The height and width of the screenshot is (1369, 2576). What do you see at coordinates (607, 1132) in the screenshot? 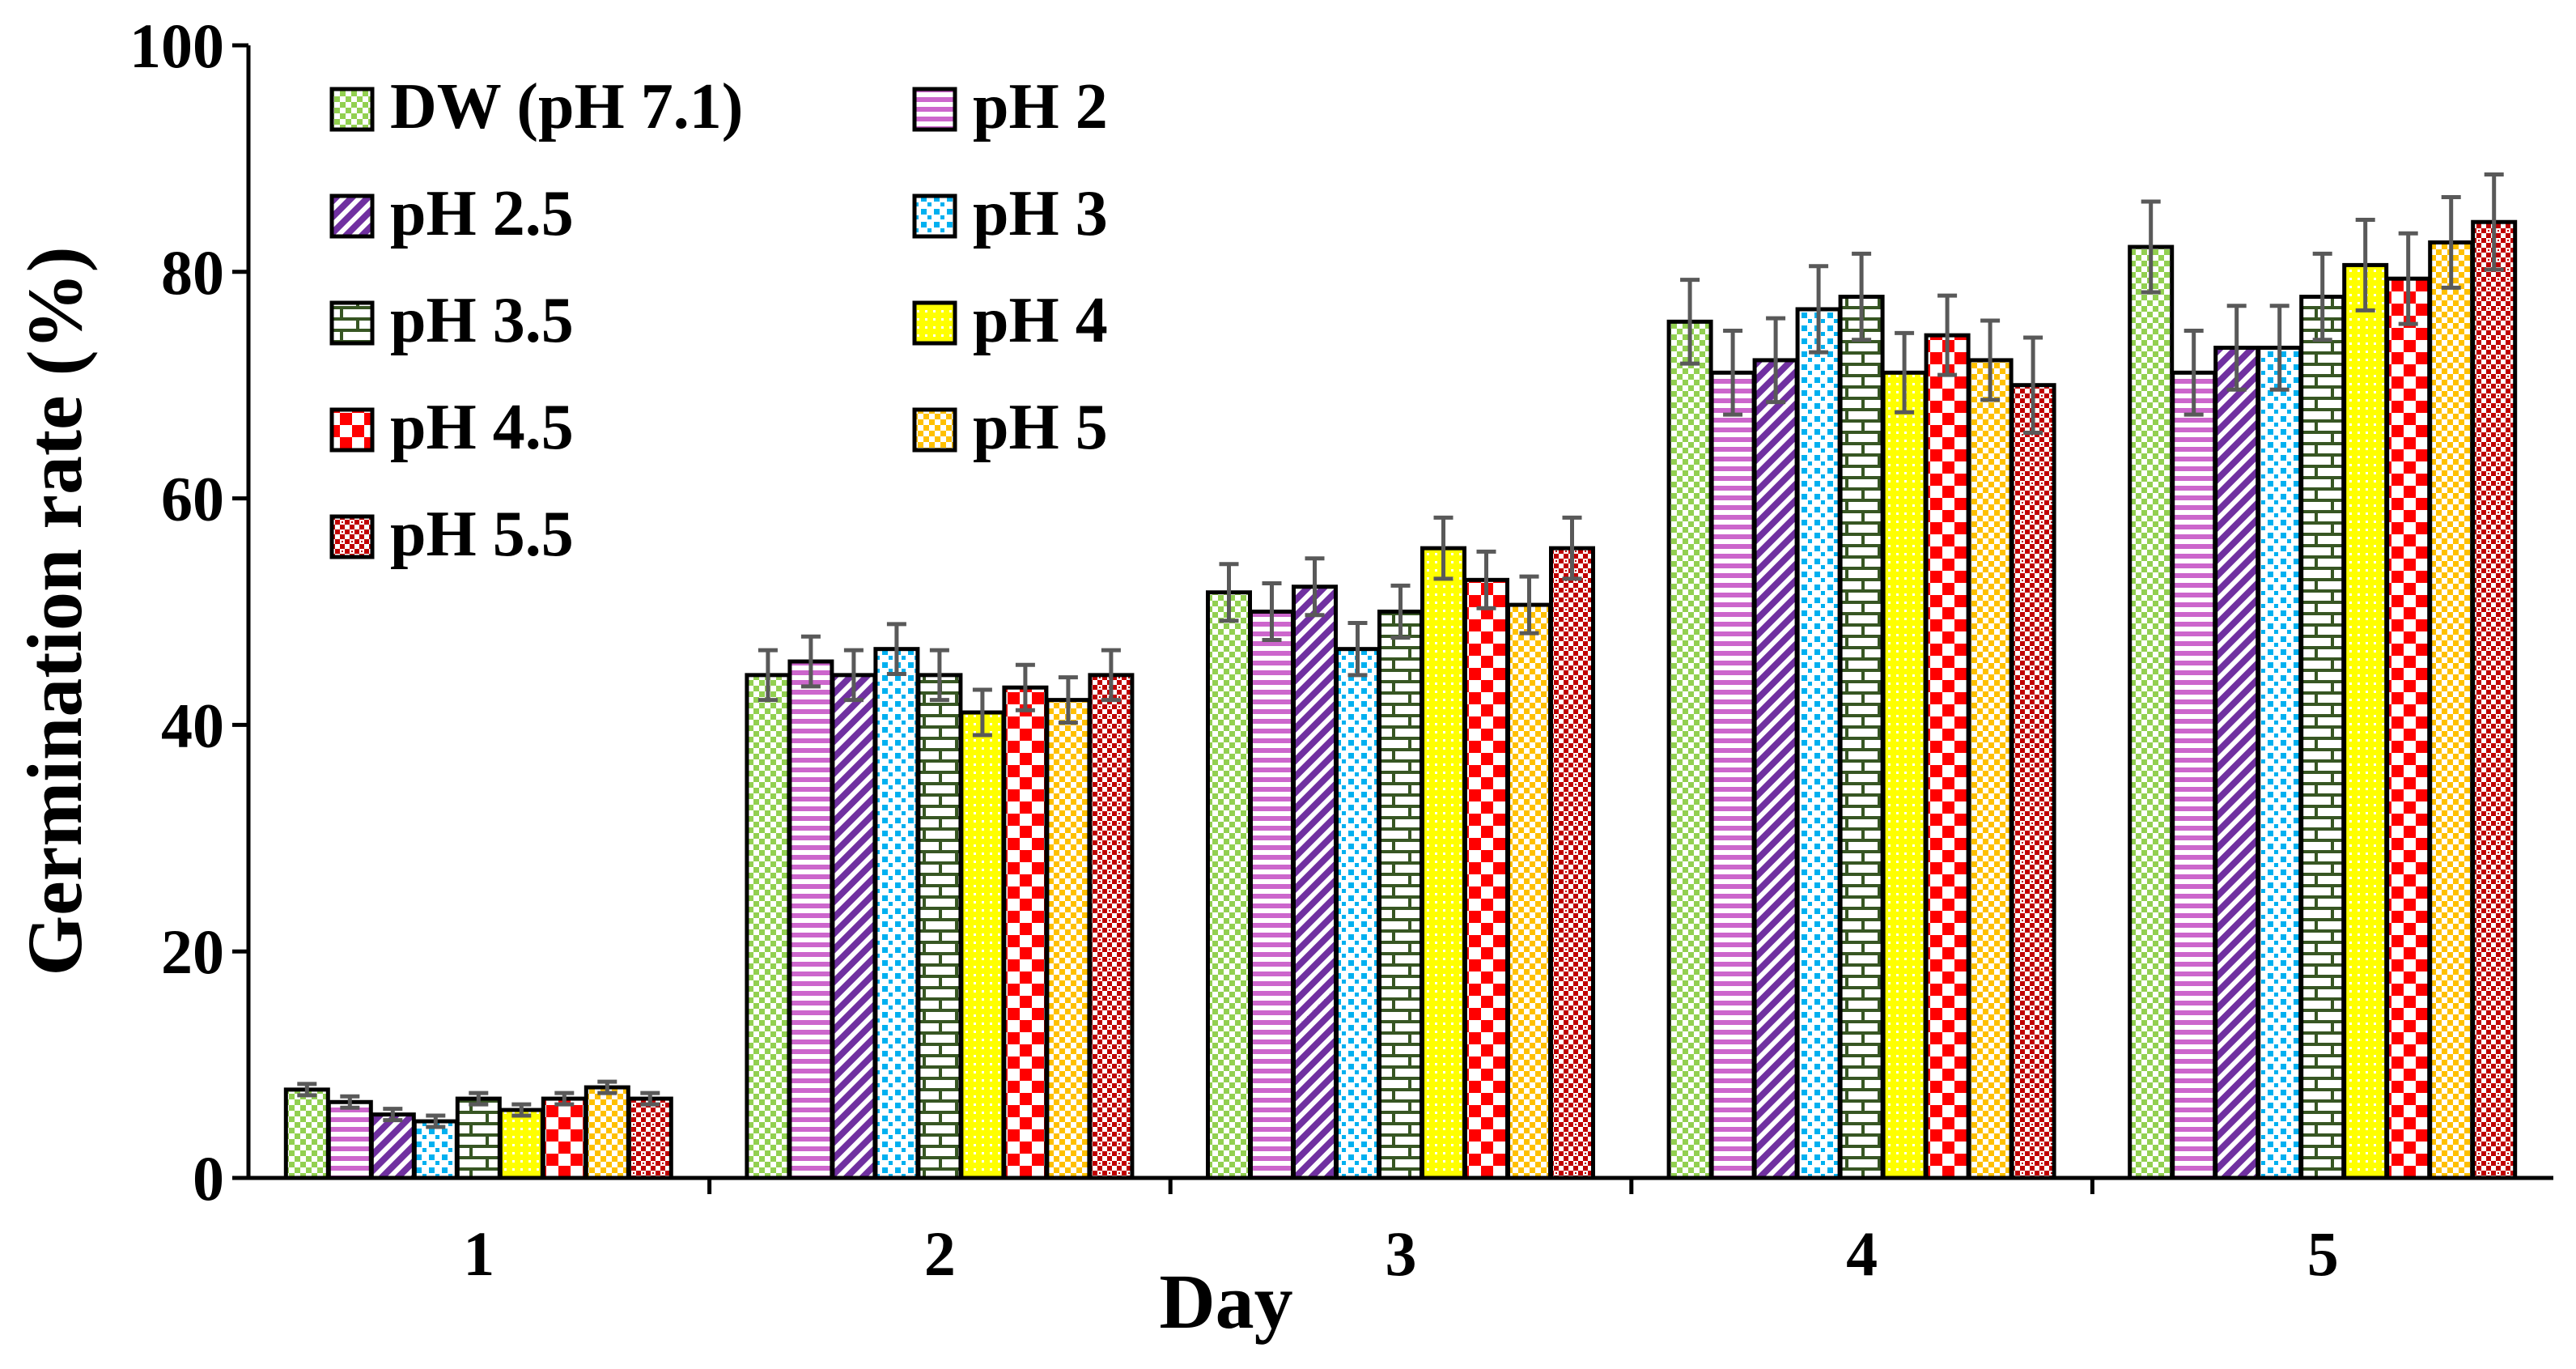
I see `bar-day1-series7` at bounding box center [607, 1132].